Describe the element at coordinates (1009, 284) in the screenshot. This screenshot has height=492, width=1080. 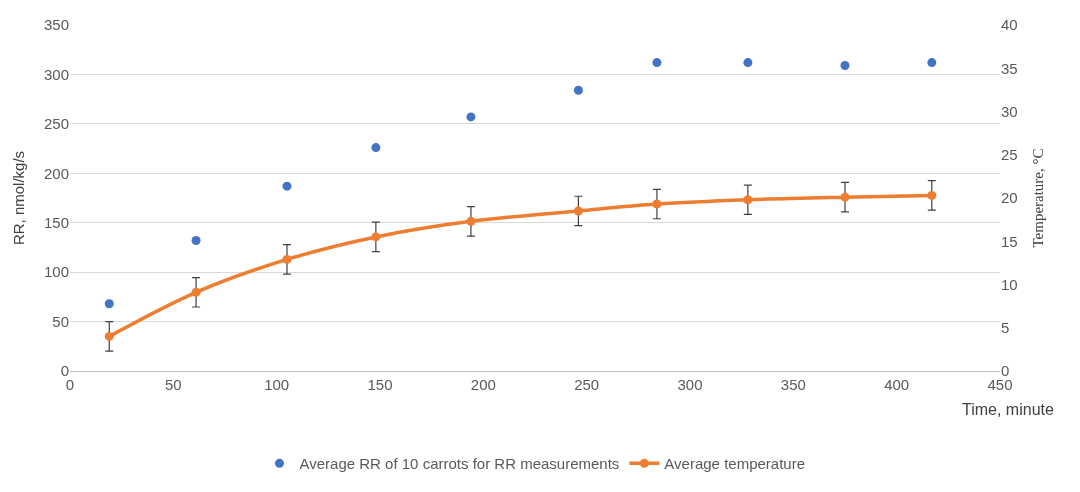
I see `y2-tick-label: 10` at that location.